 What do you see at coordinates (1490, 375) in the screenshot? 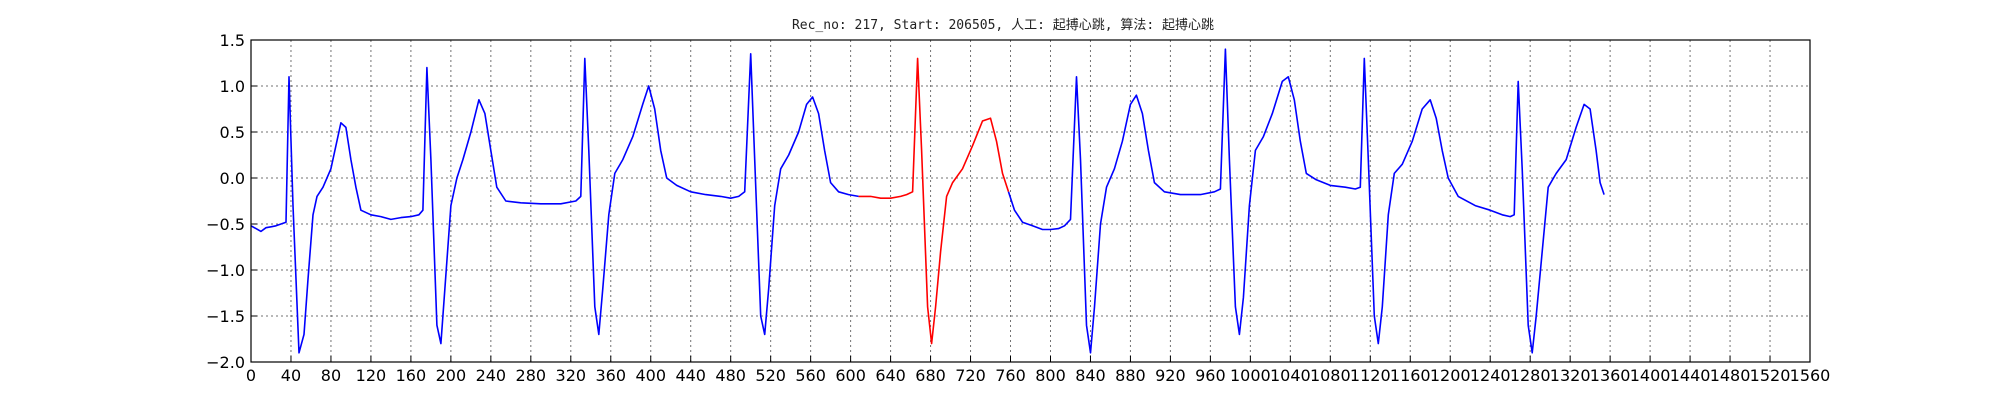
I see `x-tick-label: 1240` at bounding box center [1490, 375].